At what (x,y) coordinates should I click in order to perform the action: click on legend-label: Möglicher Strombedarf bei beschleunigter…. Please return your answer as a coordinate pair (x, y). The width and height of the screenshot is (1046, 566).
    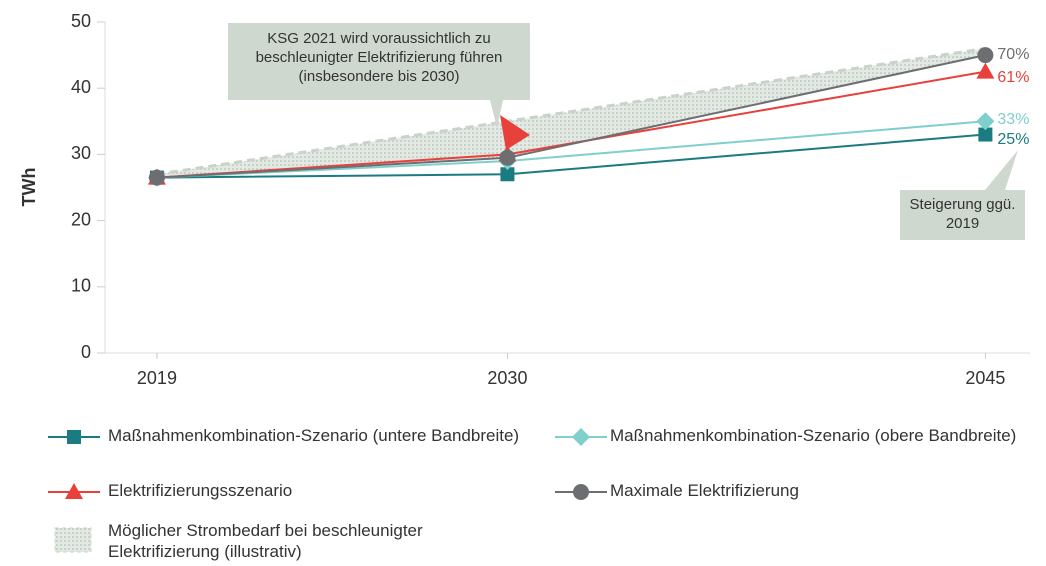
    Looking at the image, I should click on (265, 541).